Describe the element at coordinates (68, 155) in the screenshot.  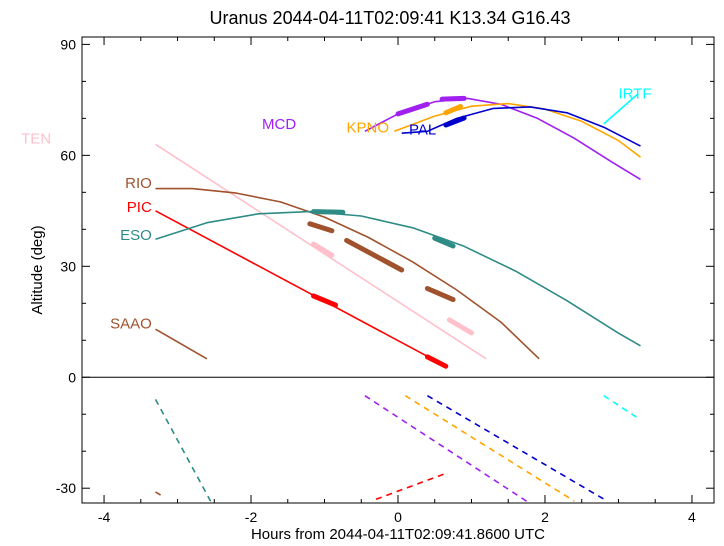
I see `y-tick-label: 60` at that location.